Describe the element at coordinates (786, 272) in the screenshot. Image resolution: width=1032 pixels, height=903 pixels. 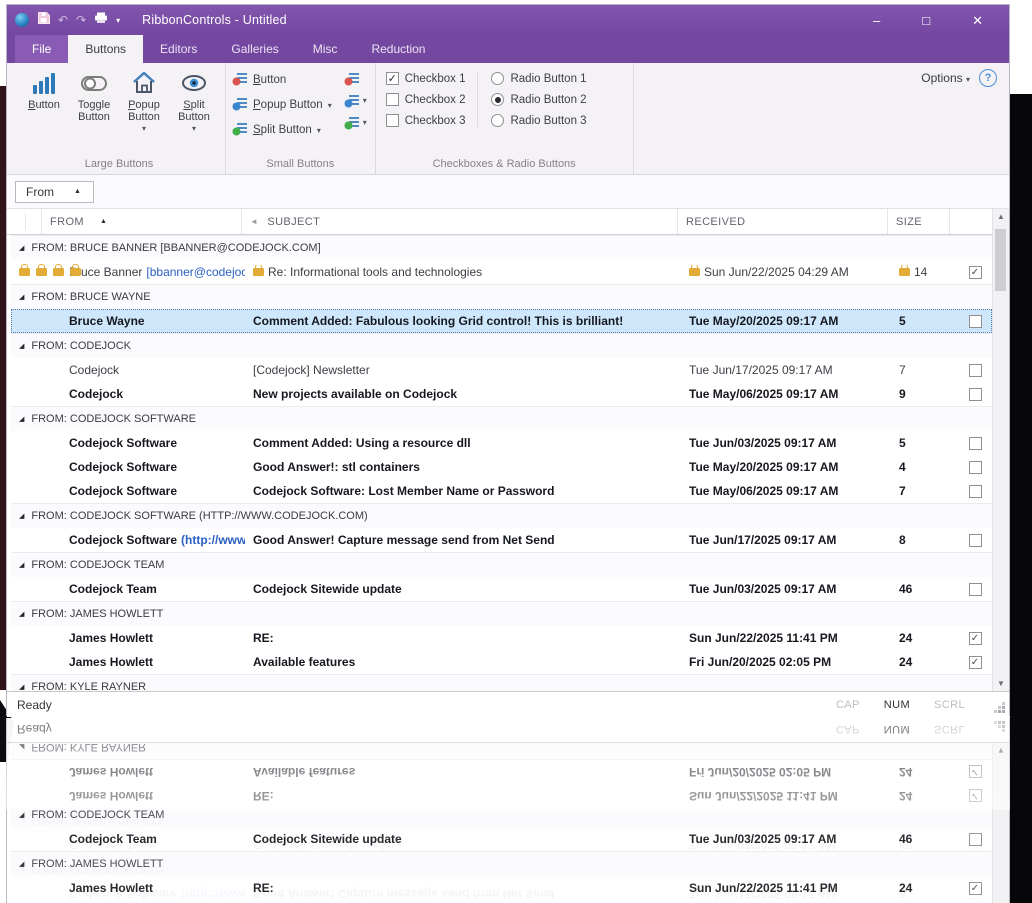
I see `received-cell: Sun Jun/22/2025 04:29 AM` at that location.